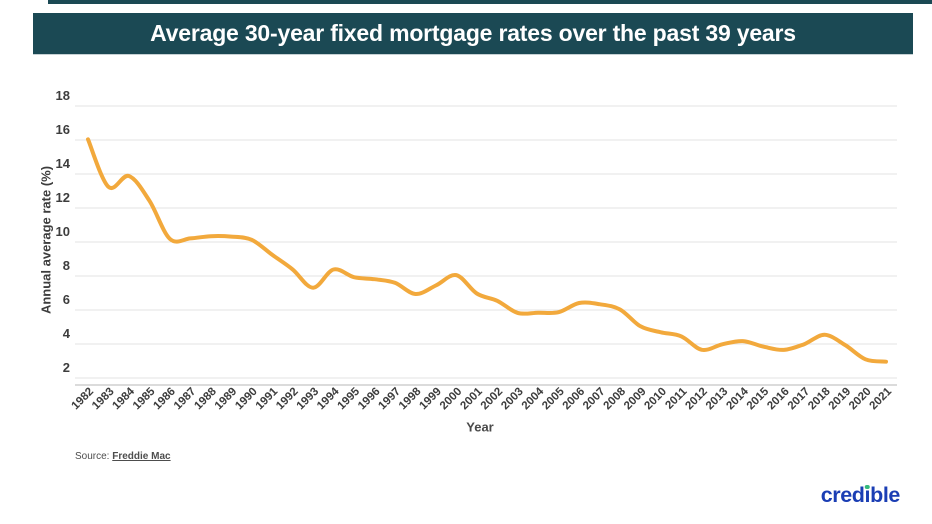  I want to click on y-tick-label: 6, so click(66, 299).